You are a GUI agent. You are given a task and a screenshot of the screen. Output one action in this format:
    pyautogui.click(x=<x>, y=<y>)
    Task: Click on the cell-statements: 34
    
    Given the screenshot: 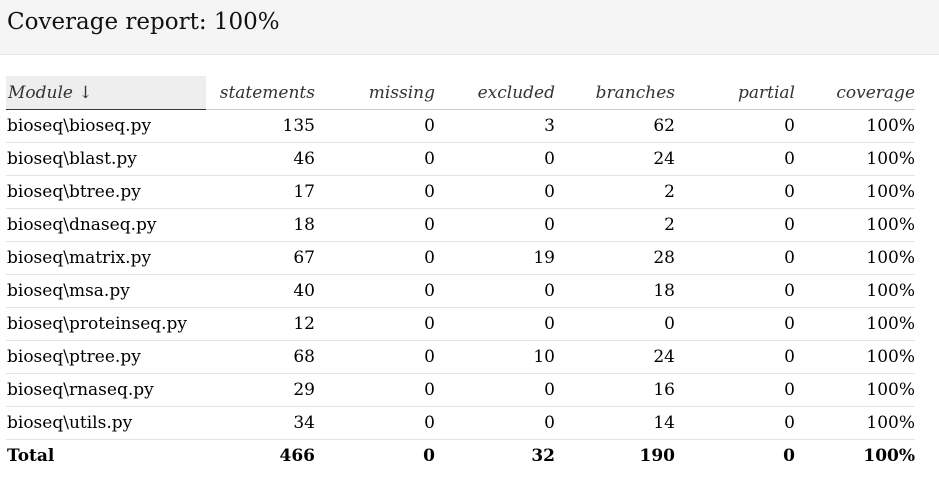 What is the action you would take?
    pyautogui.click(x=260, y=423)
    